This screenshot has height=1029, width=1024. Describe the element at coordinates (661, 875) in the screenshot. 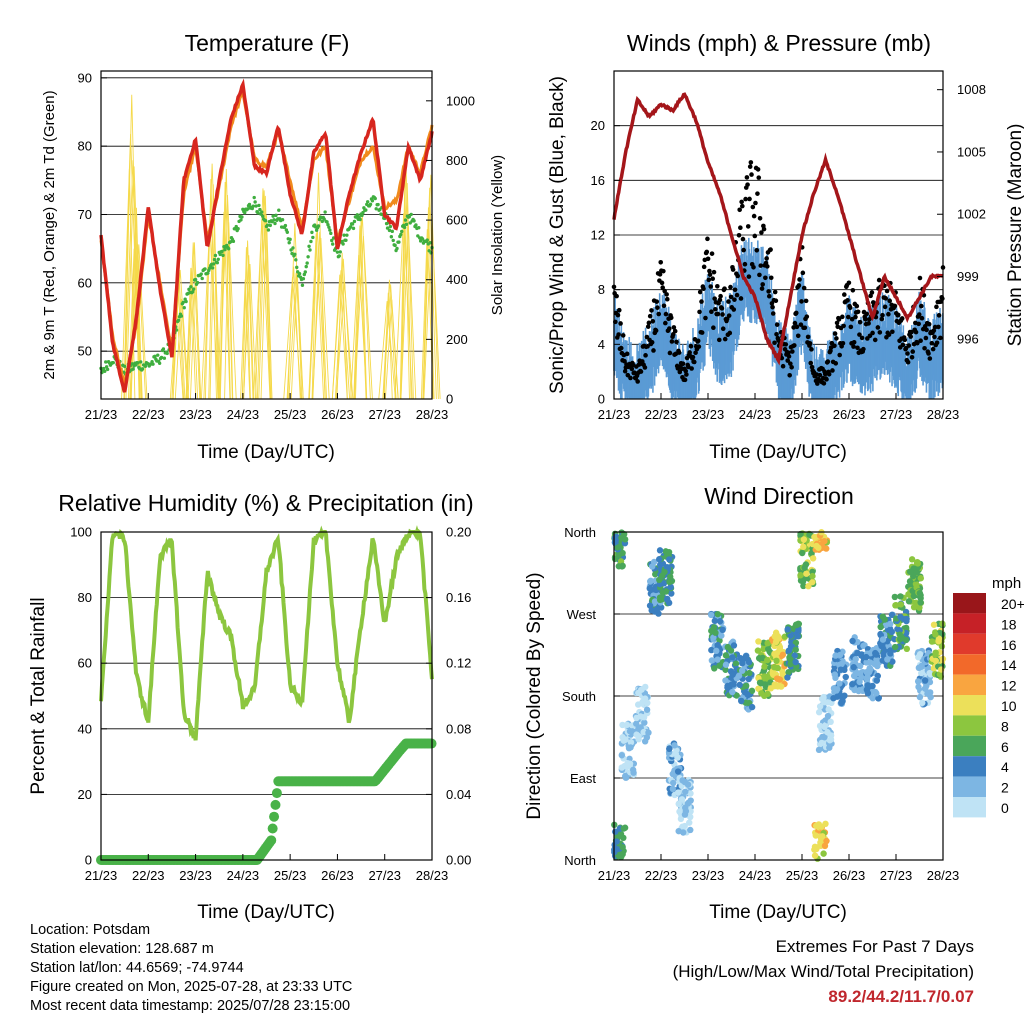

I see `direction-xtick-label: 22/23` at that location.